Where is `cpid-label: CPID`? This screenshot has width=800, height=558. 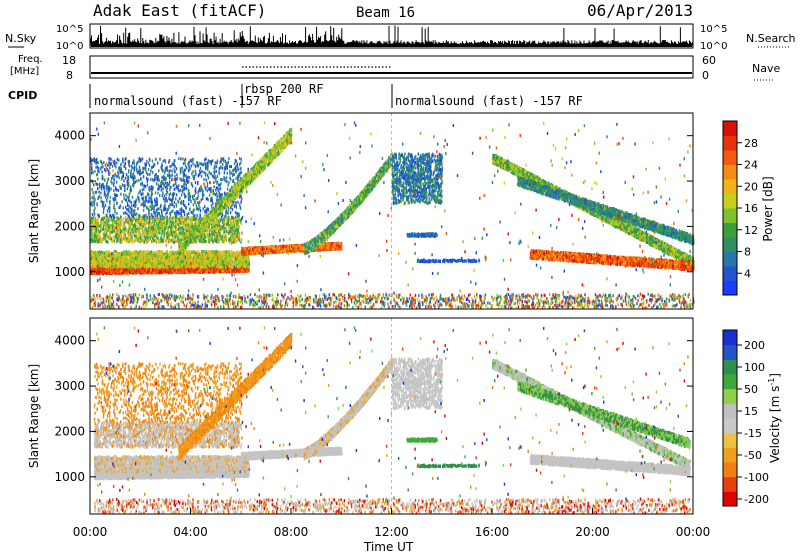 cpid-label: CPID is located at coordinates (22, 95).